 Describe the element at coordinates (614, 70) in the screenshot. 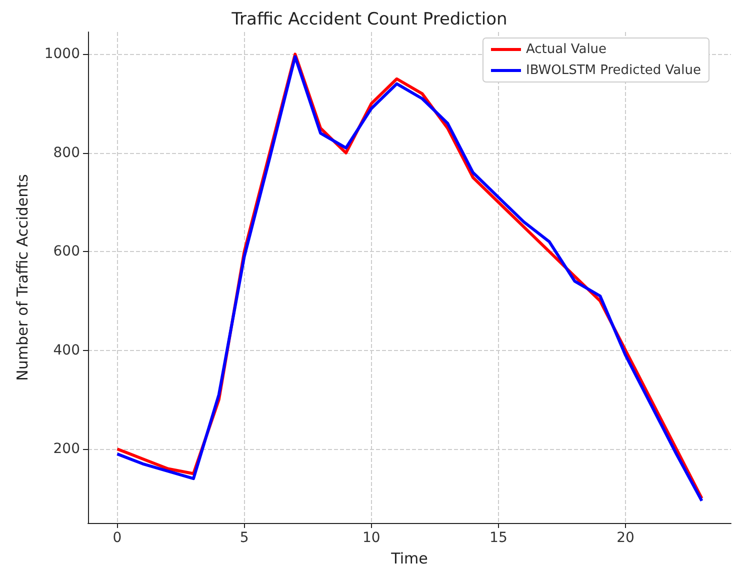

I see `legend-label: IBWOLSTM Predicted Value` at that location.